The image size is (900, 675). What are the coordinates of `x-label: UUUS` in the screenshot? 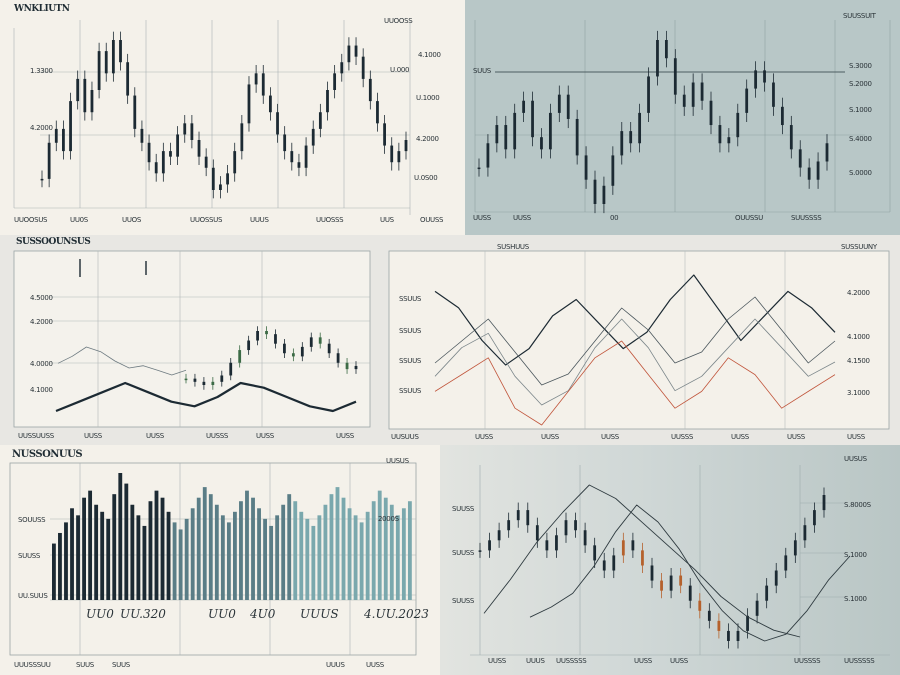 It's located at (335, 665).